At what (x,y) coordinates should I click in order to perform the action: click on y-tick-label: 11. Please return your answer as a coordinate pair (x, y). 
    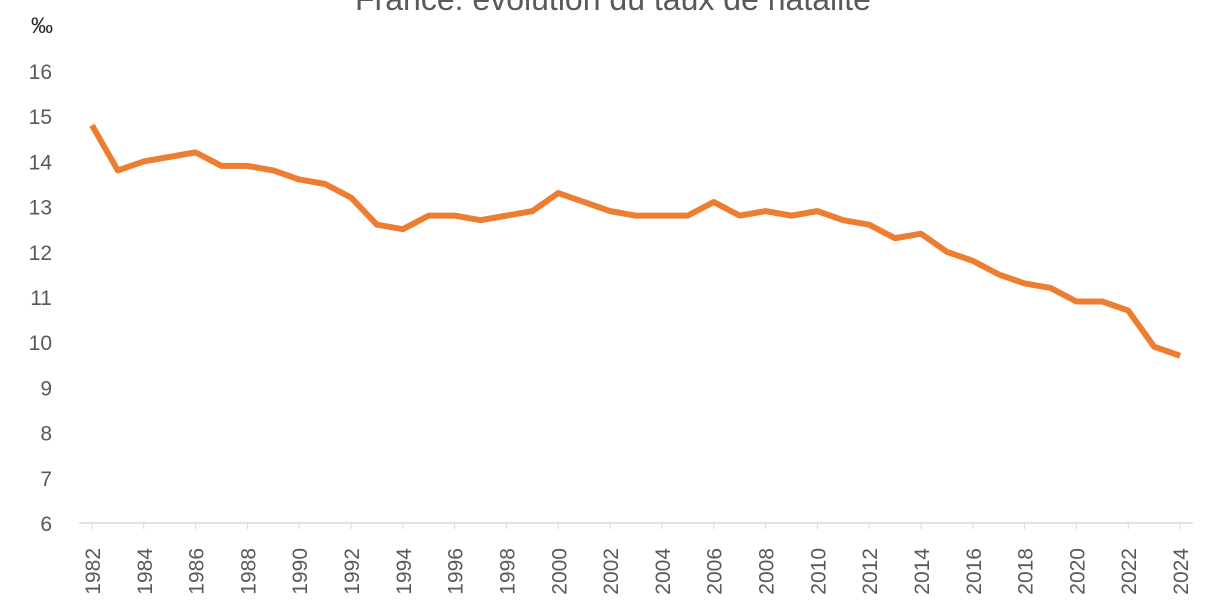
    Looking at the image, I should click on (41, 298).